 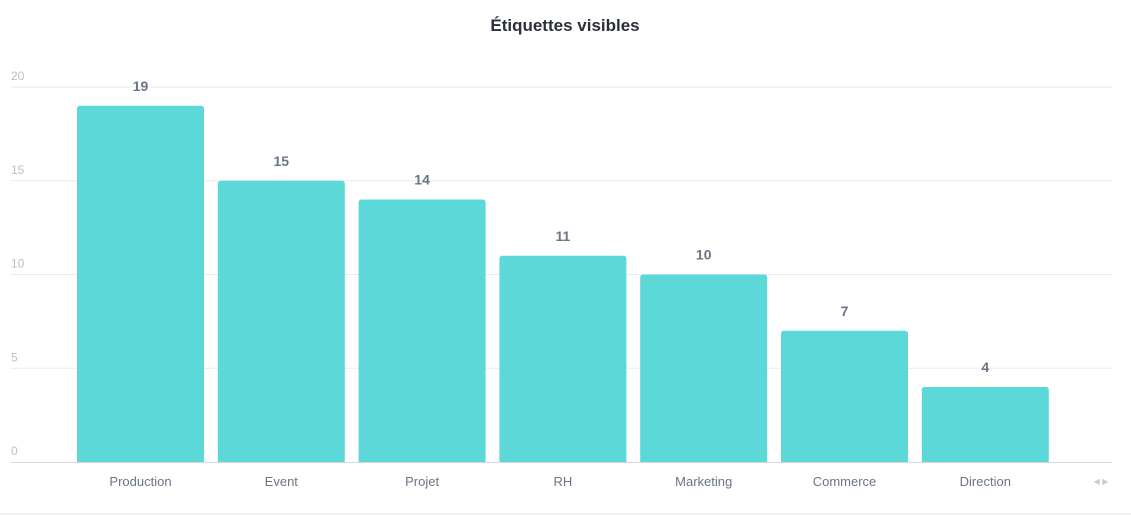 I want to click on x-tick-label: RH, so click(x=563, y=481).